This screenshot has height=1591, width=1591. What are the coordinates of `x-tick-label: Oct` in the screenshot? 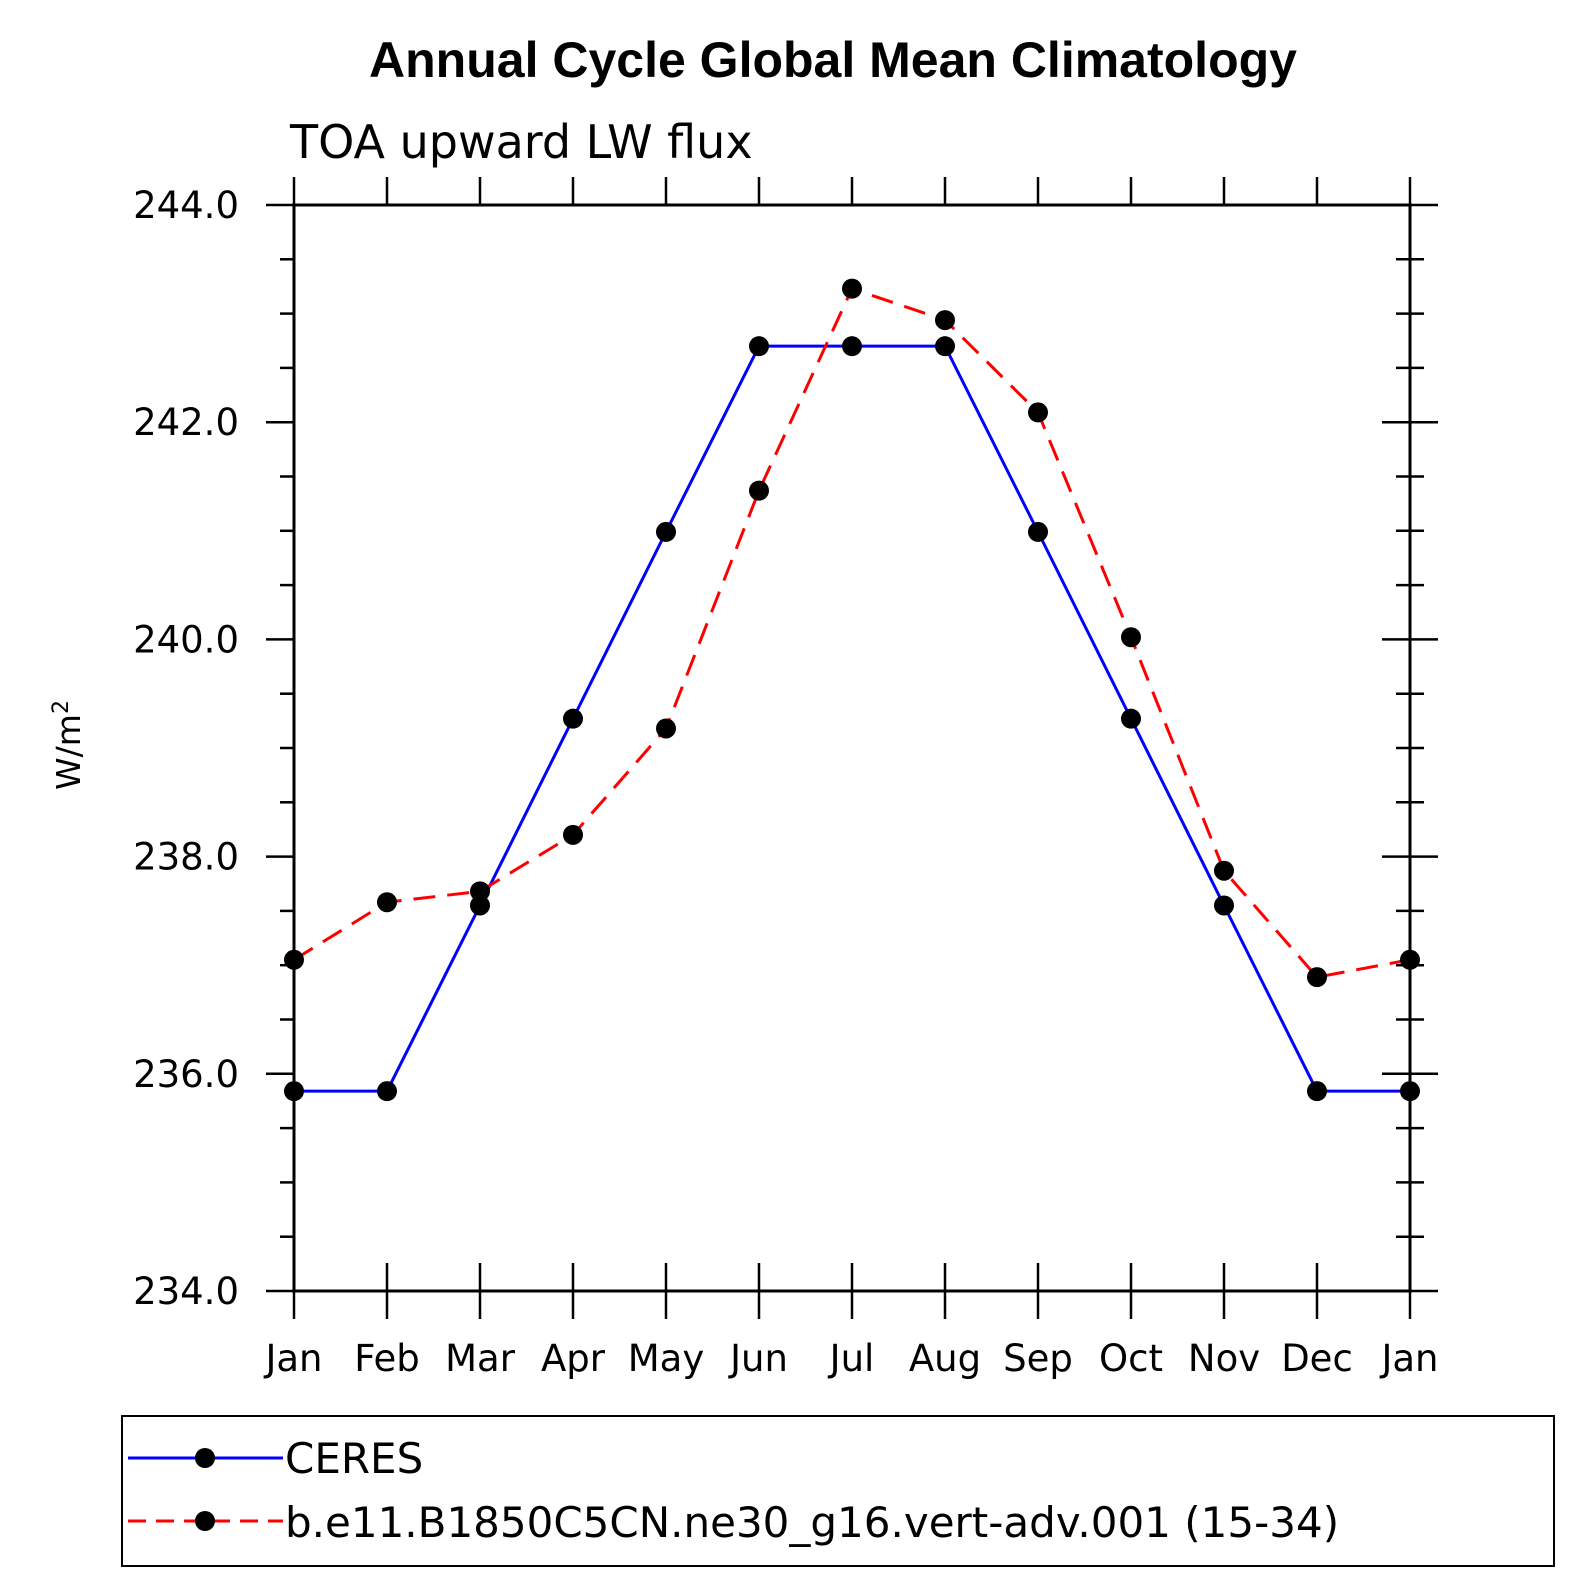 It's located at (1131, 1358).